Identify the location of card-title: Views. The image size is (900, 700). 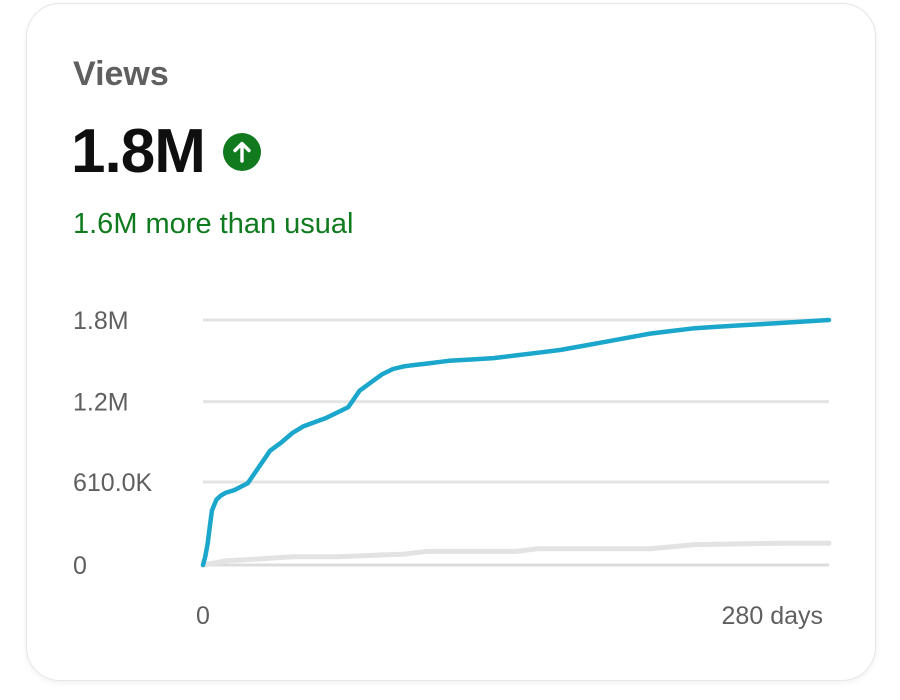
(121, 74).